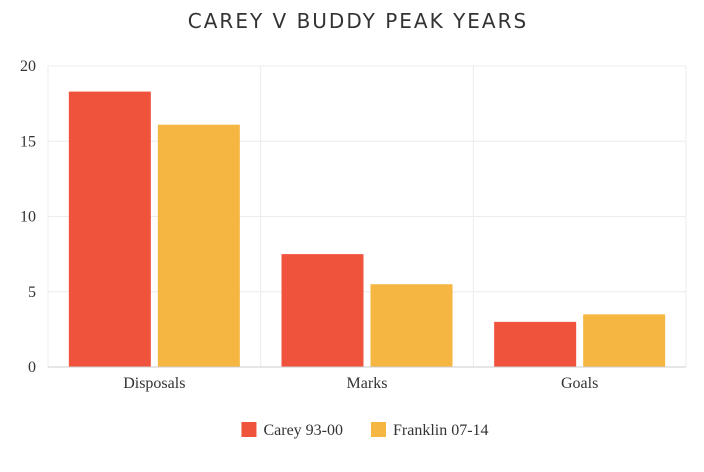  I want to click on y-tick-label: 15, so click(28, 141).